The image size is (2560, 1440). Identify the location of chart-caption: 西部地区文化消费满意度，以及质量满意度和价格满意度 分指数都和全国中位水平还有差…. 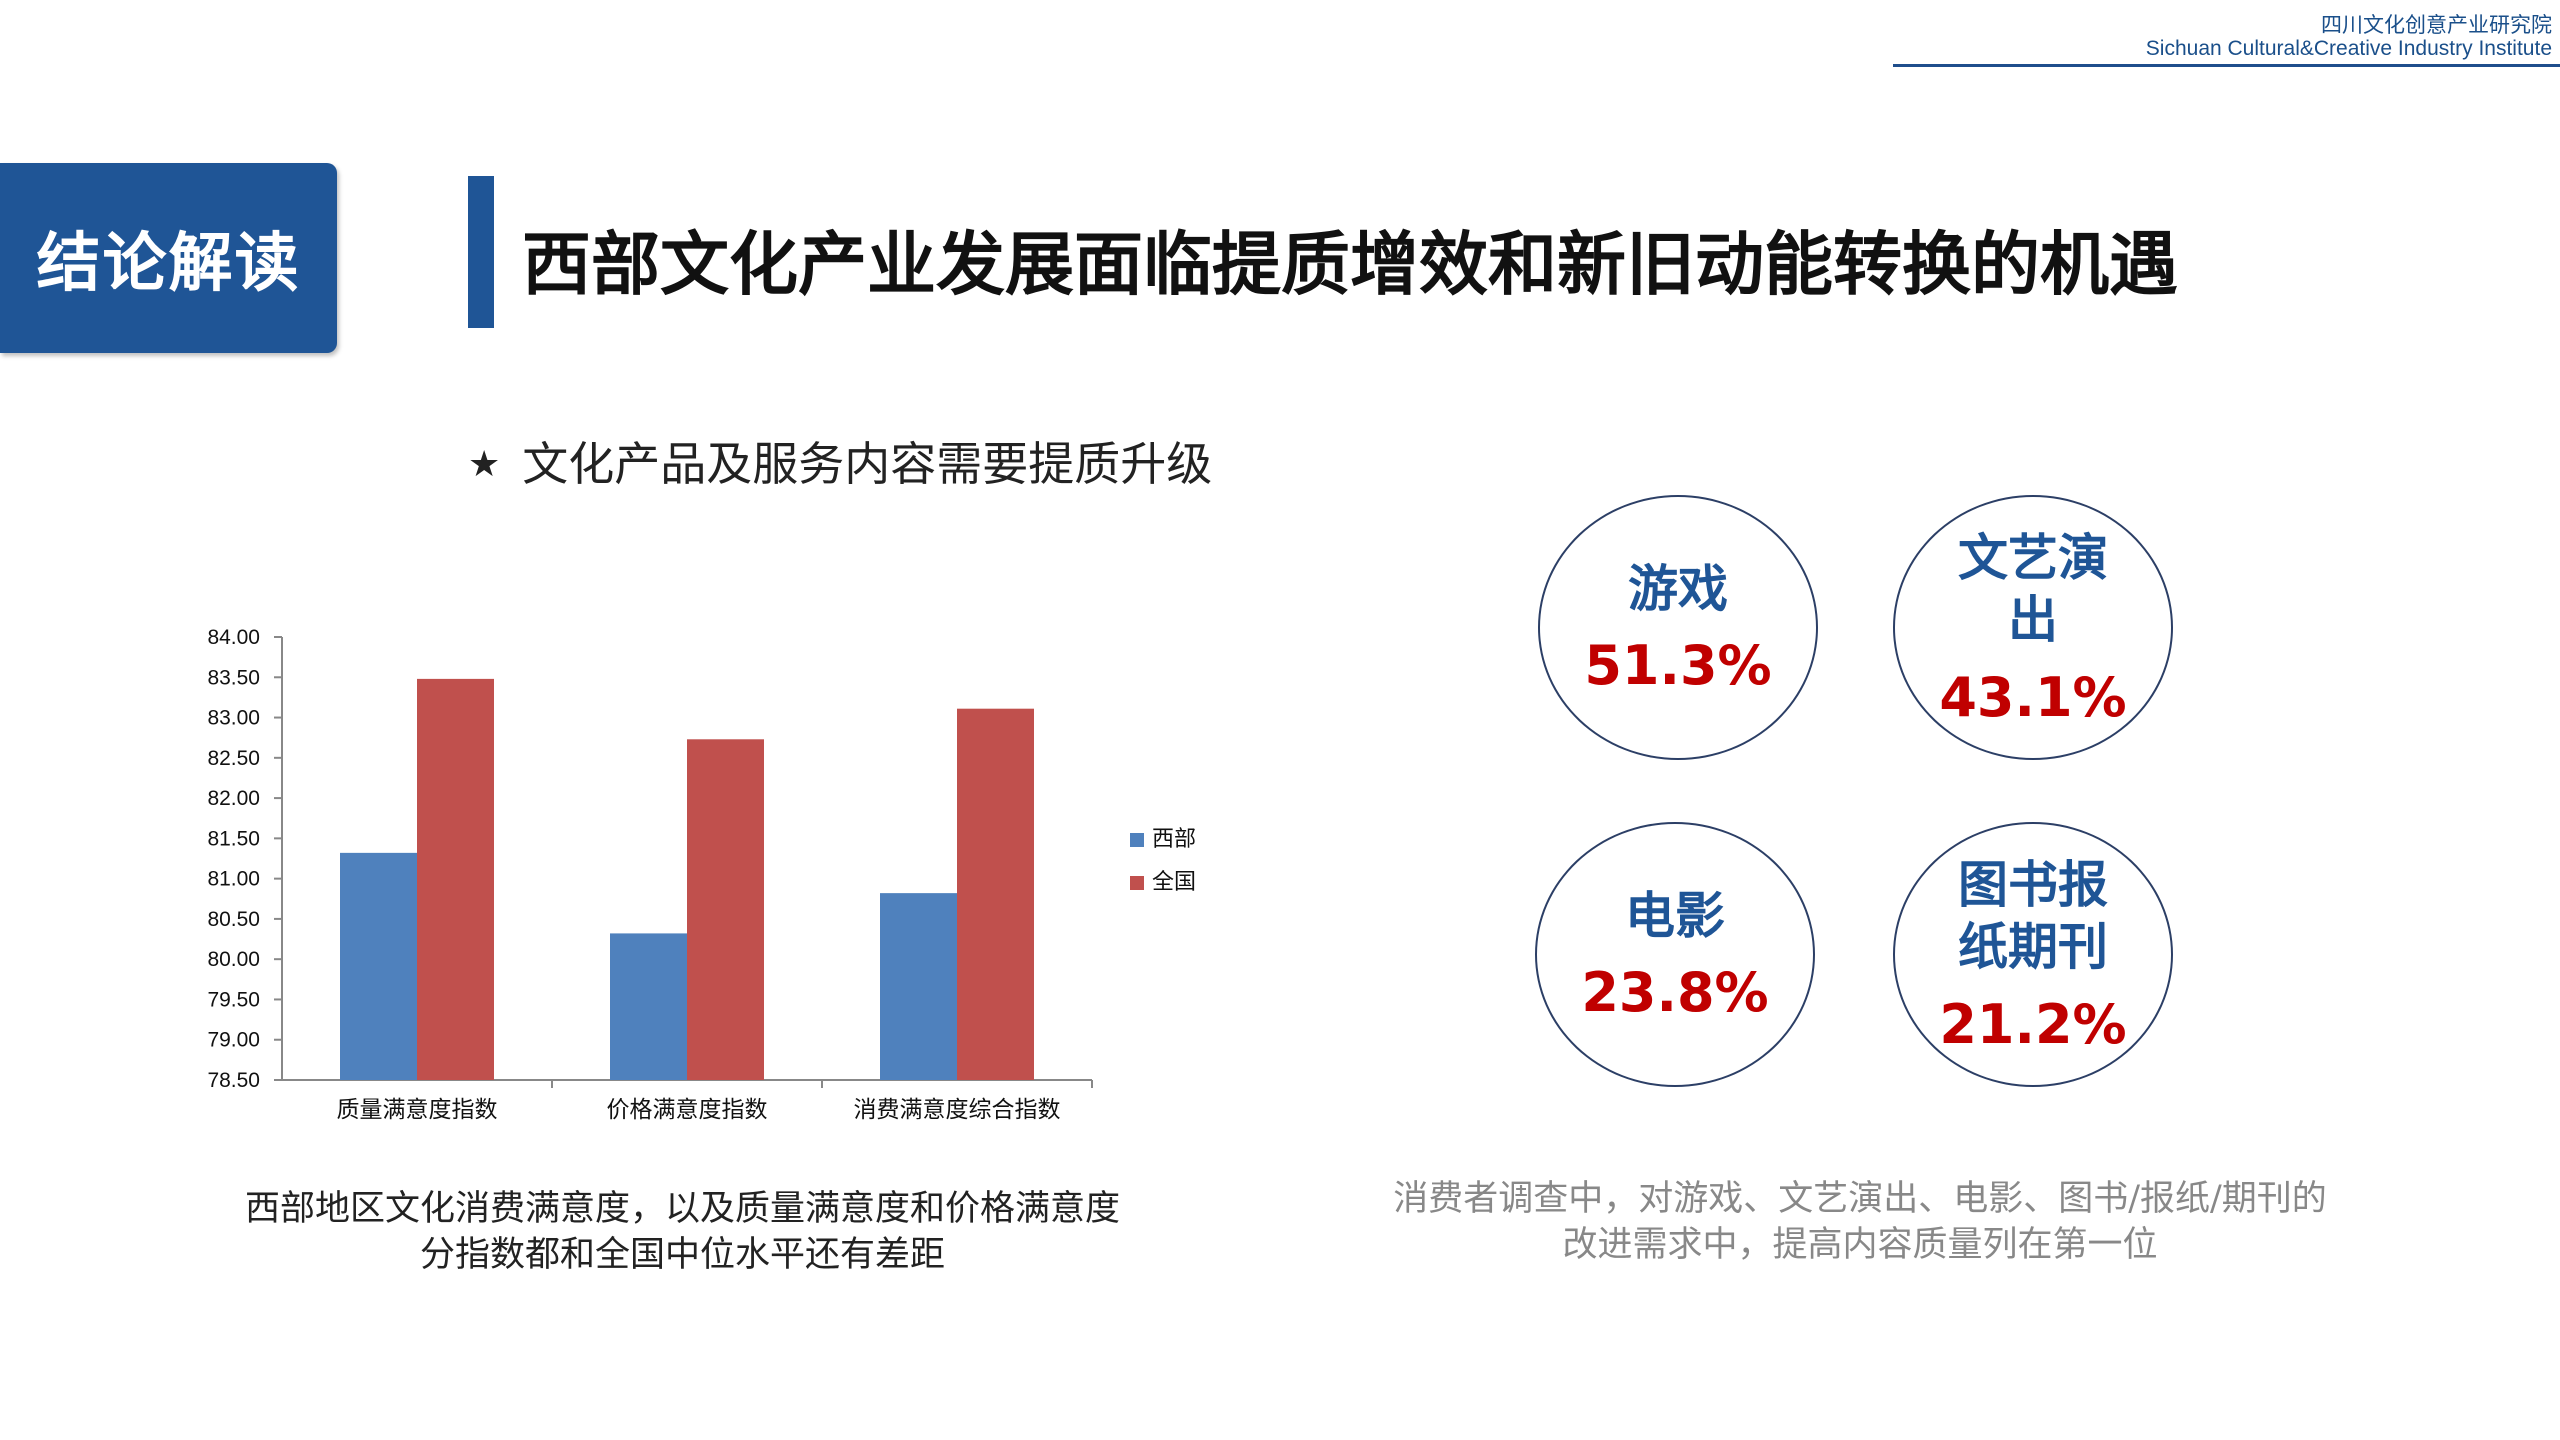
(682, 1232).